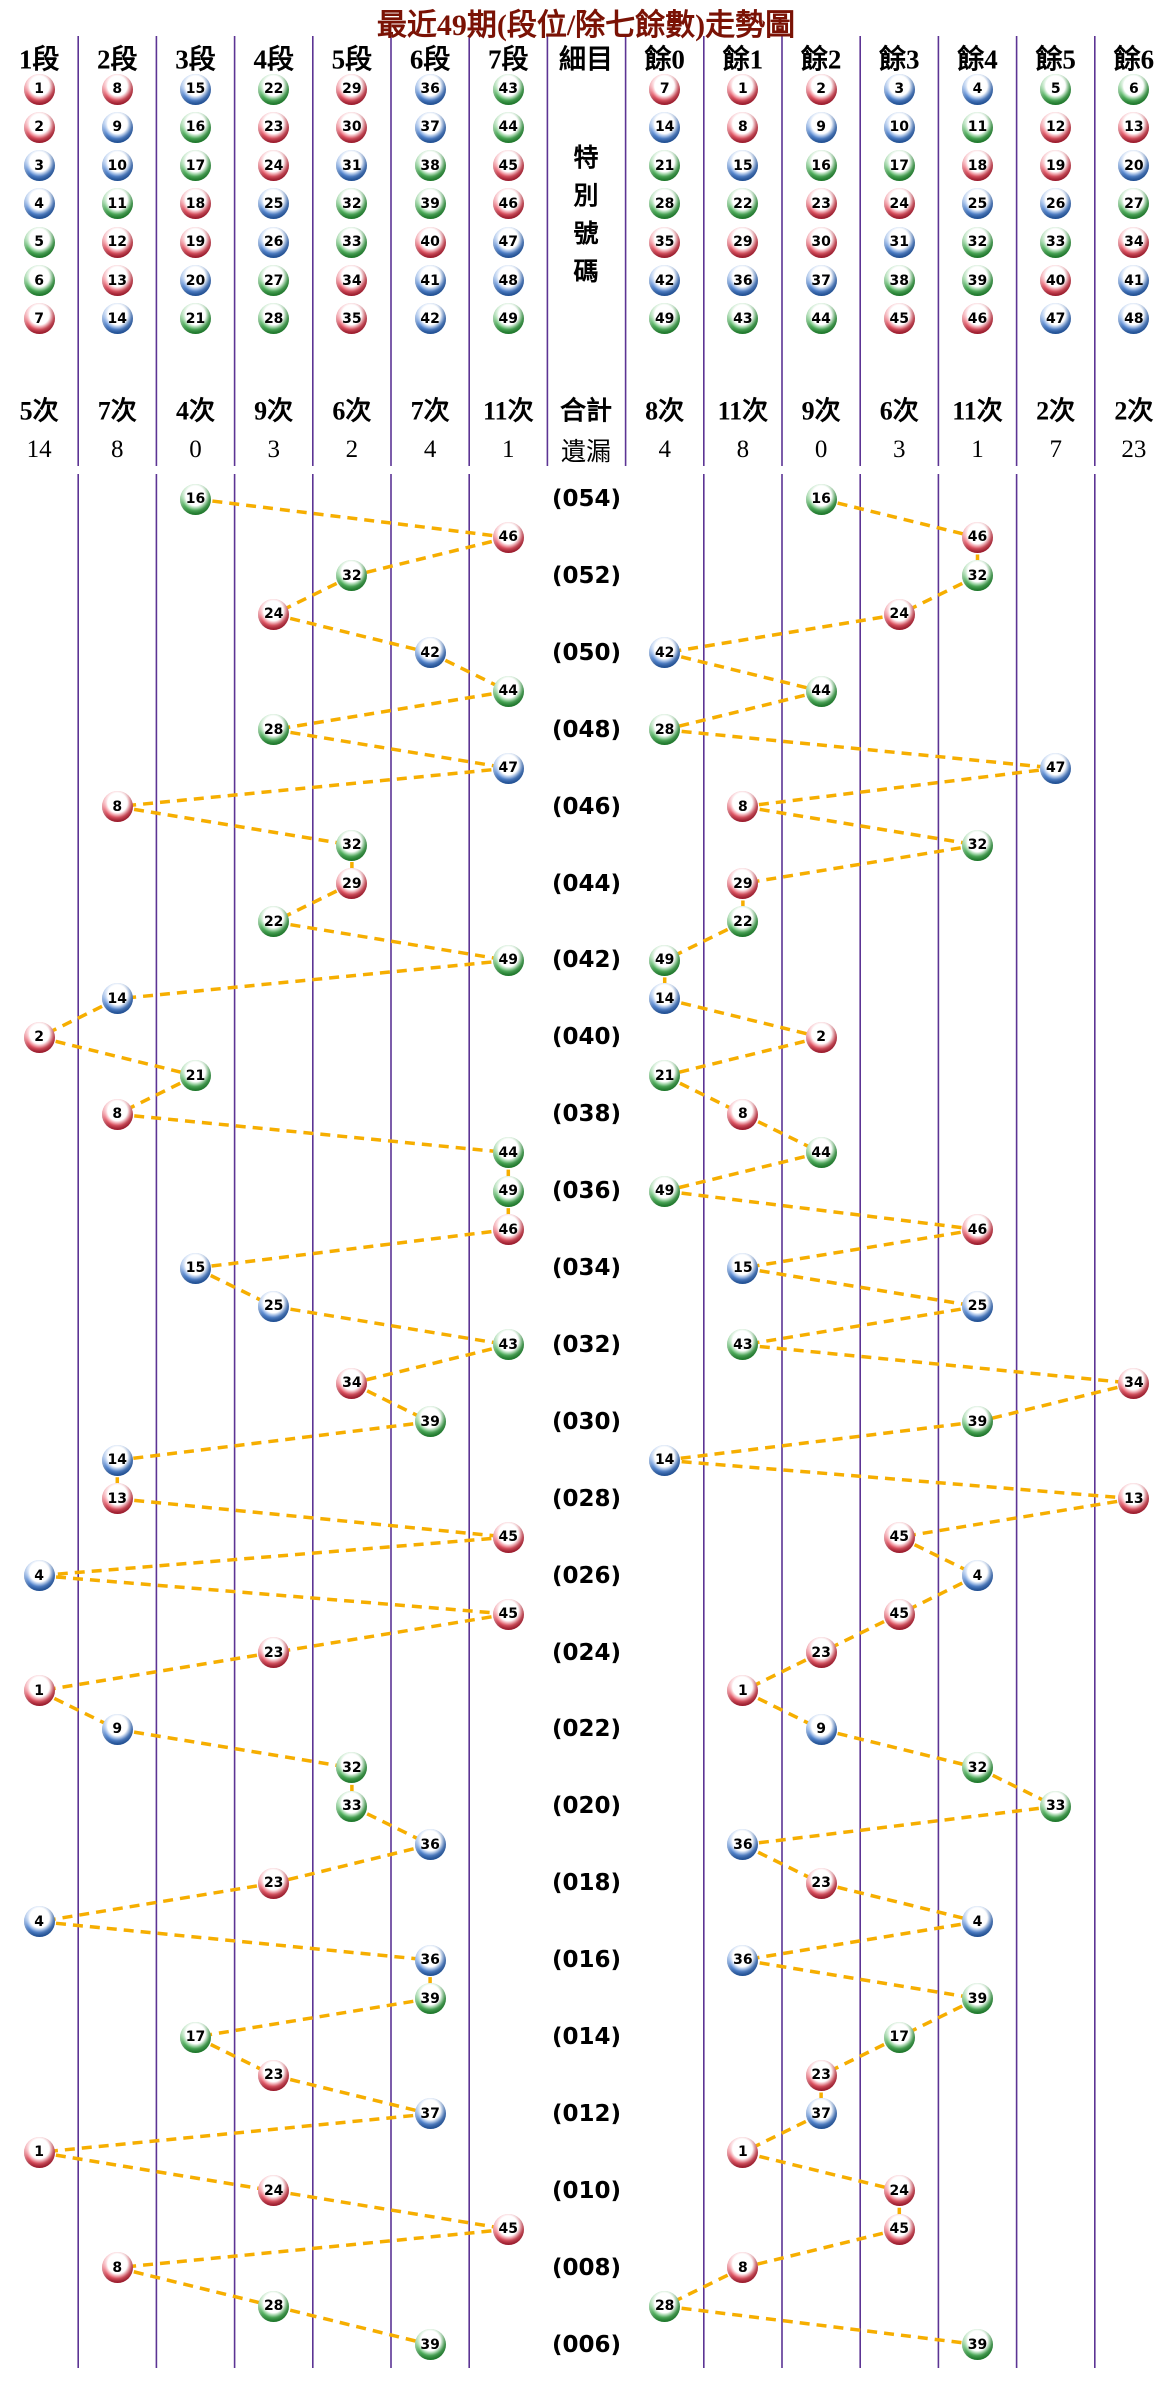 Image resolution: width=1173 pixels, height=2382 pixels. What do you see at coordinates (352, 1806) in the screenshot?
I see `ball-33: 33` at bounding box center [352, 1806].